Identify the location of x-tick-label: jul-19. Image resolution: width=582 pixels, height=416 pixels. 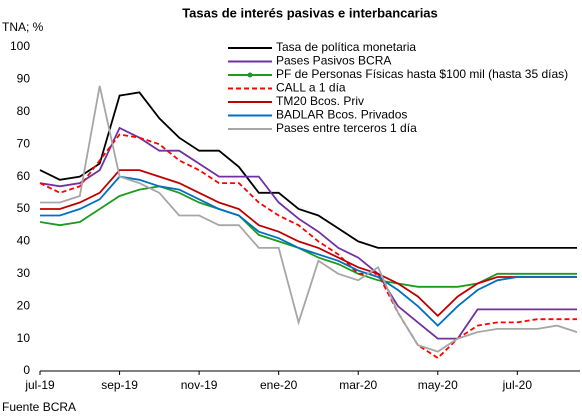
(39, 385).